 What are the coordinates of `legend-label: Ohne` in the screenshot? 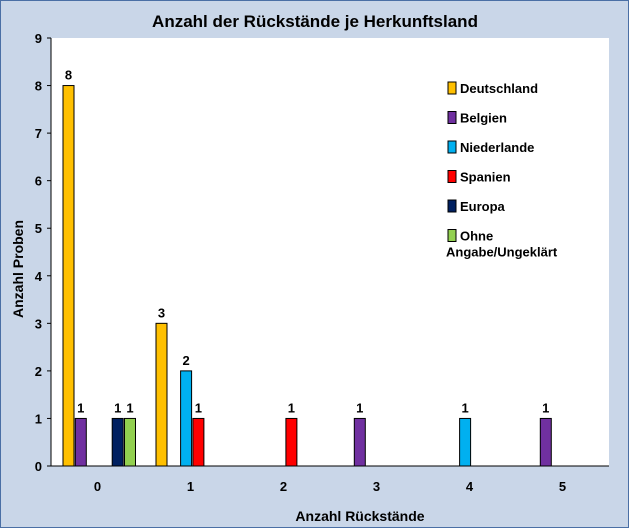 It's located at (476, 236).